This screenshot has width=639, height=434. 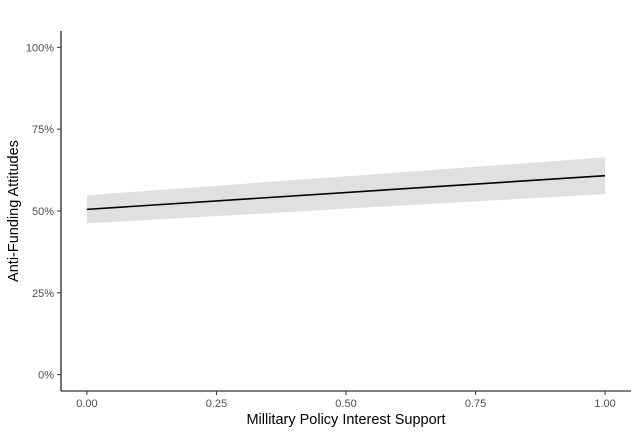 What do you see at coordinates (86, 404) in the screenshot?
I see `x-tick-label: 0.00` at bounding box center [86, 404].